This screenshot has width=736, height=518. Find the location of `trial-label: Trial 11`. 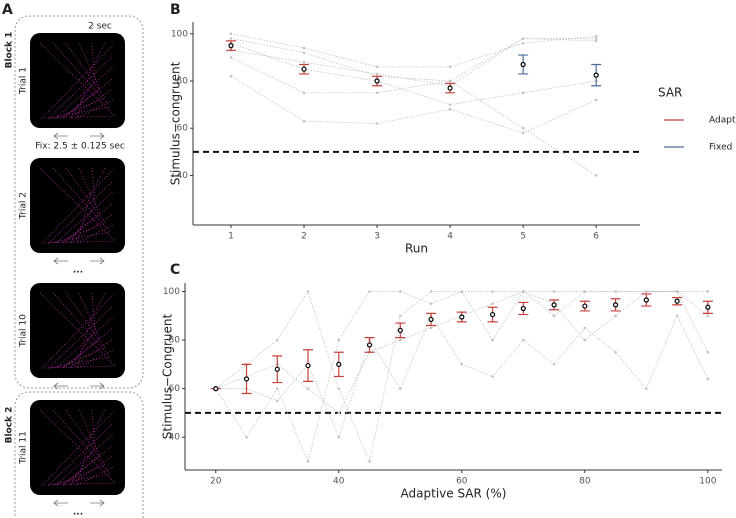

trial-label: Trial 11 is located at coordinates (24, 448).